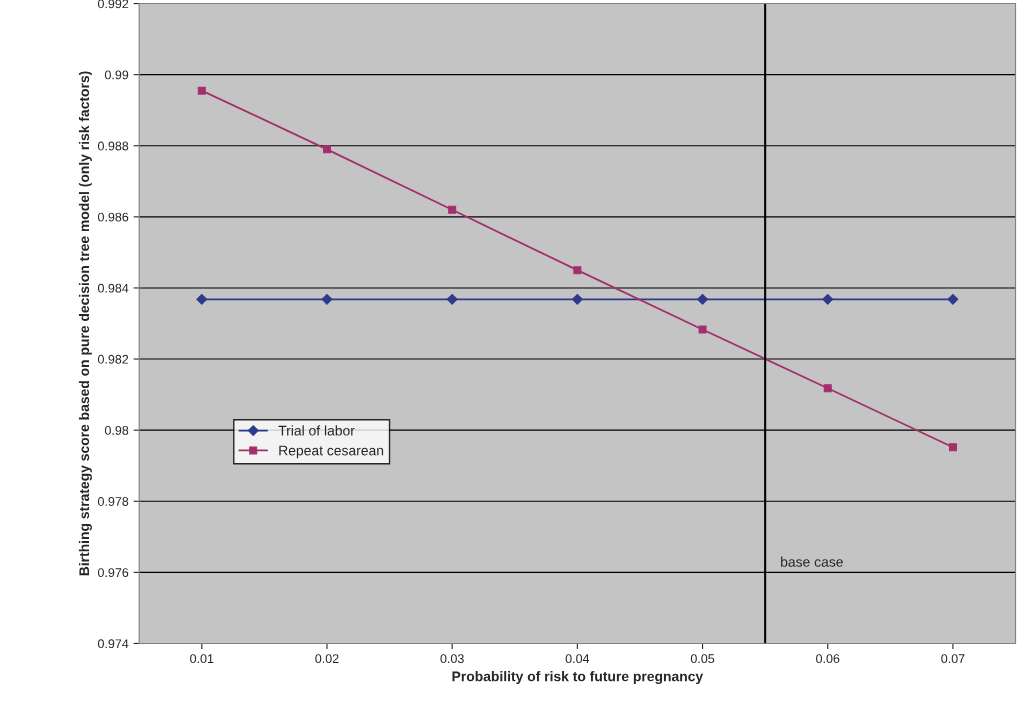 The width and height of the screenshot is (1031, 711). What do you see at coordinates (202, 659) in the screenshot?
I see `x-tick-label: 0.01` at bounding box center [202, 659].